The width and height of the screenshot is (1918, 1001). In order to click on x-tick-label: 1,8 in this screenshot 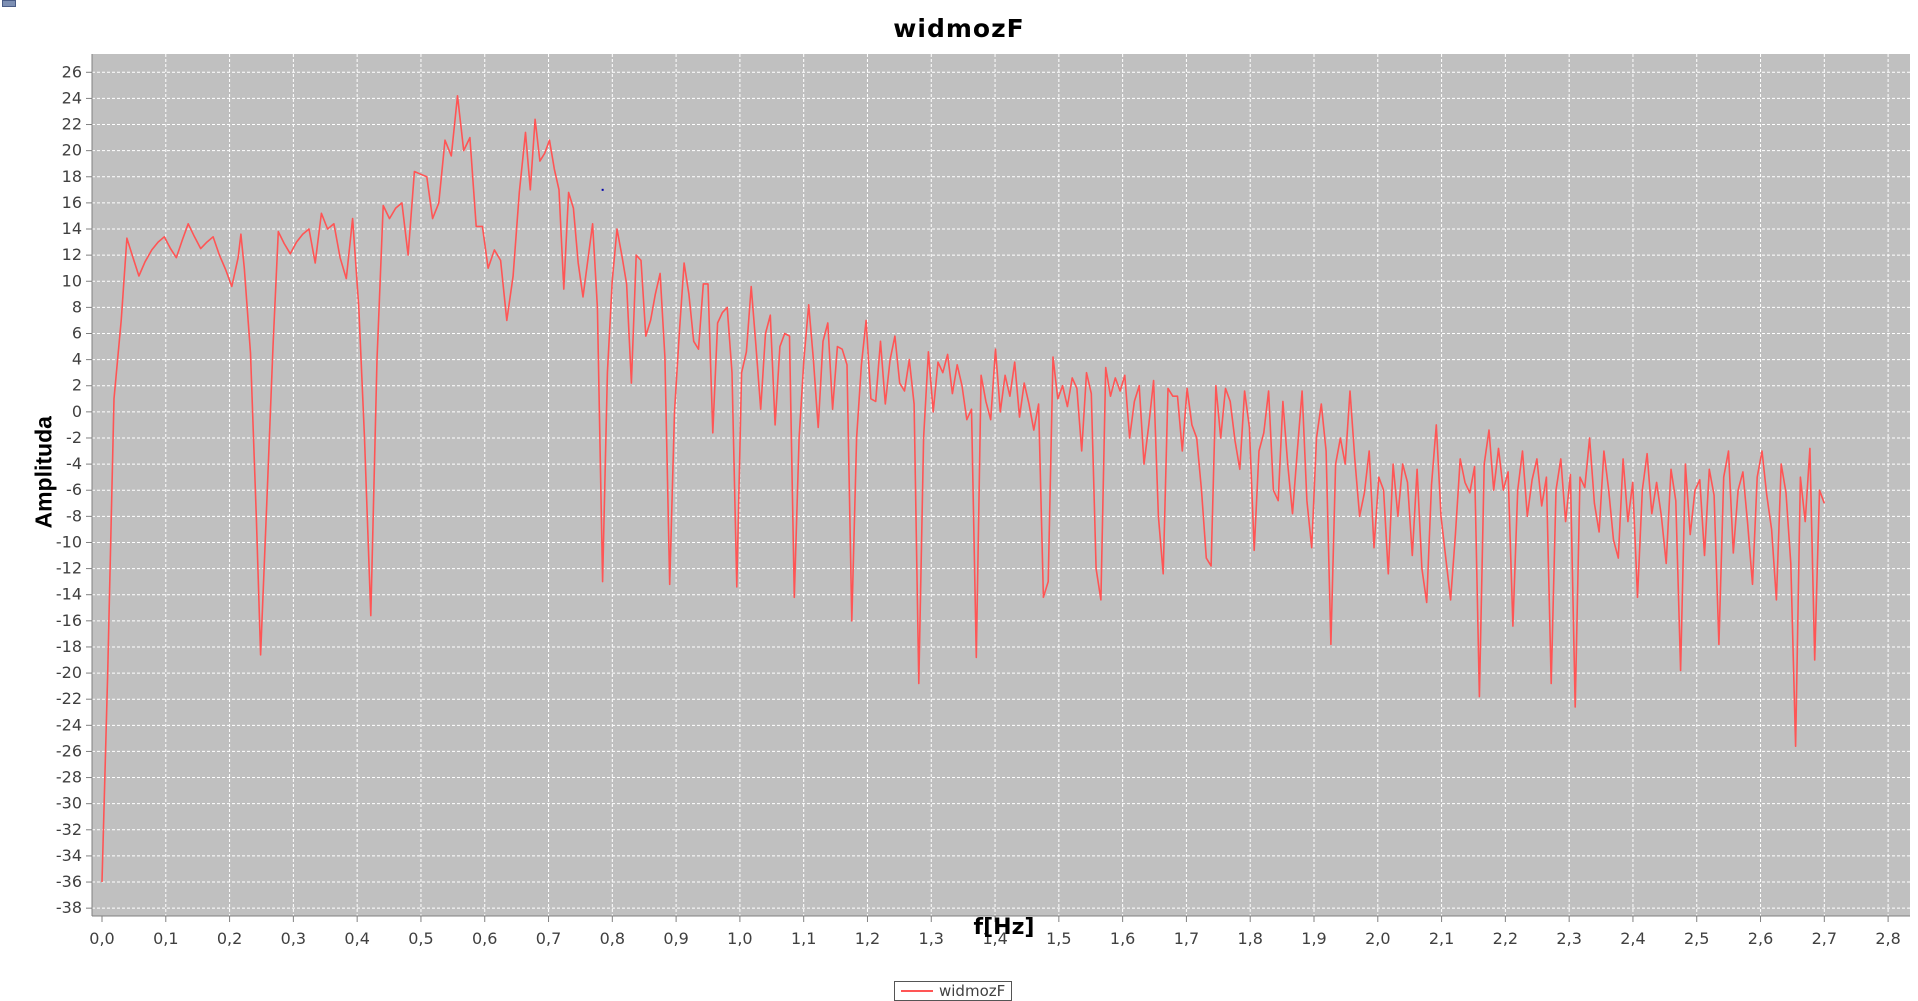, I will do `click(1249, 938)`.